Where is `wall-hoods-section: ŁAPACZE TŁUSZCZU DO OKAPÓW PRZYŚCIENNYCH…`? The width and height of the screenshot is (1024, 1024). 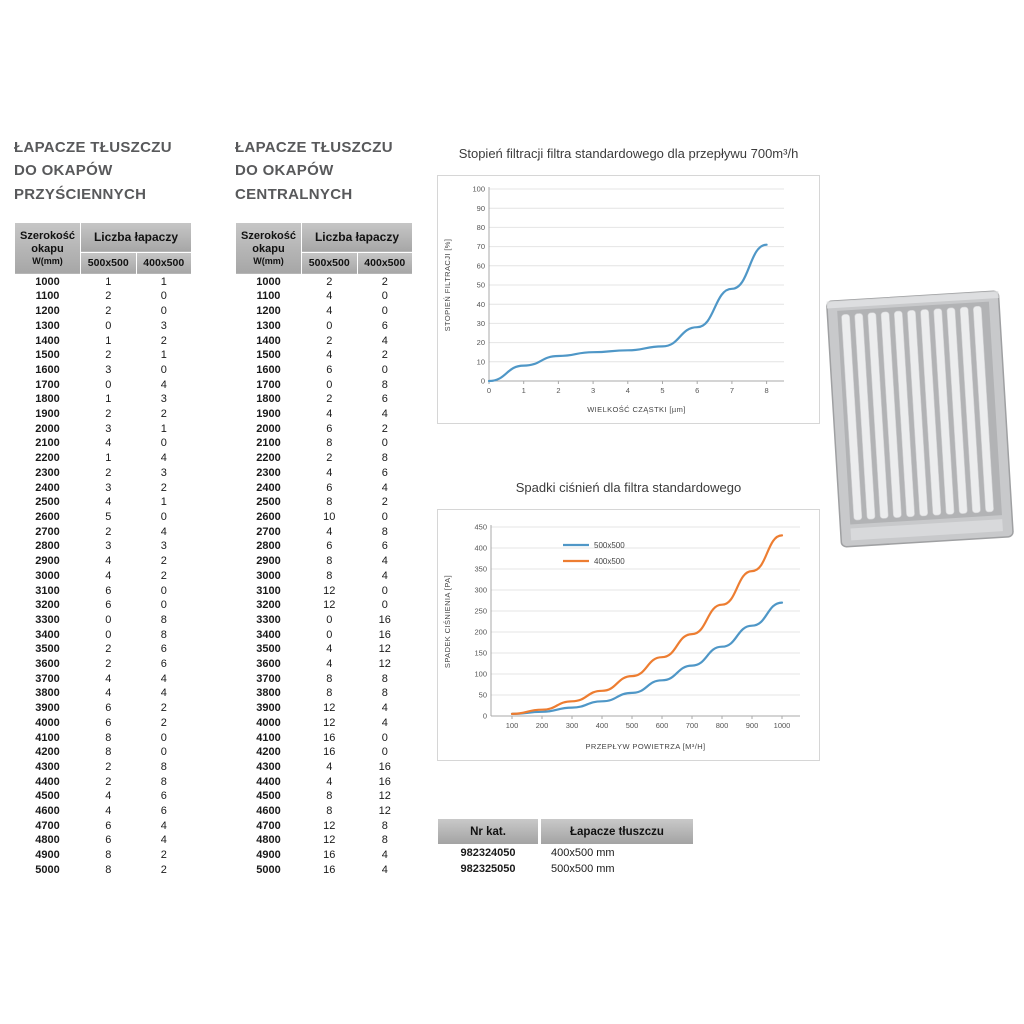
wall-hoods-section: ŁAPACZE TŁUSZCZU DO OKAPÓW PRZYŚCIENNYCH… is located at coordinates (106, 507).